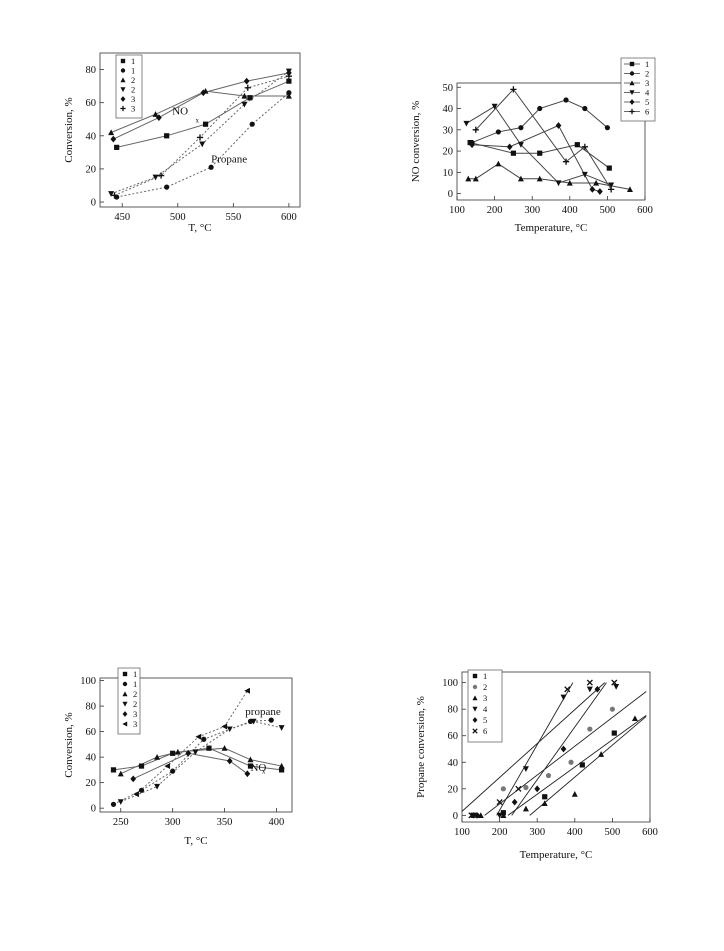 The height and width of the screenshot is (951, 724). Describe the element at coordinates (450, 683) in the screenshot. I see `chart4-y-tick-label: 100` at that location.